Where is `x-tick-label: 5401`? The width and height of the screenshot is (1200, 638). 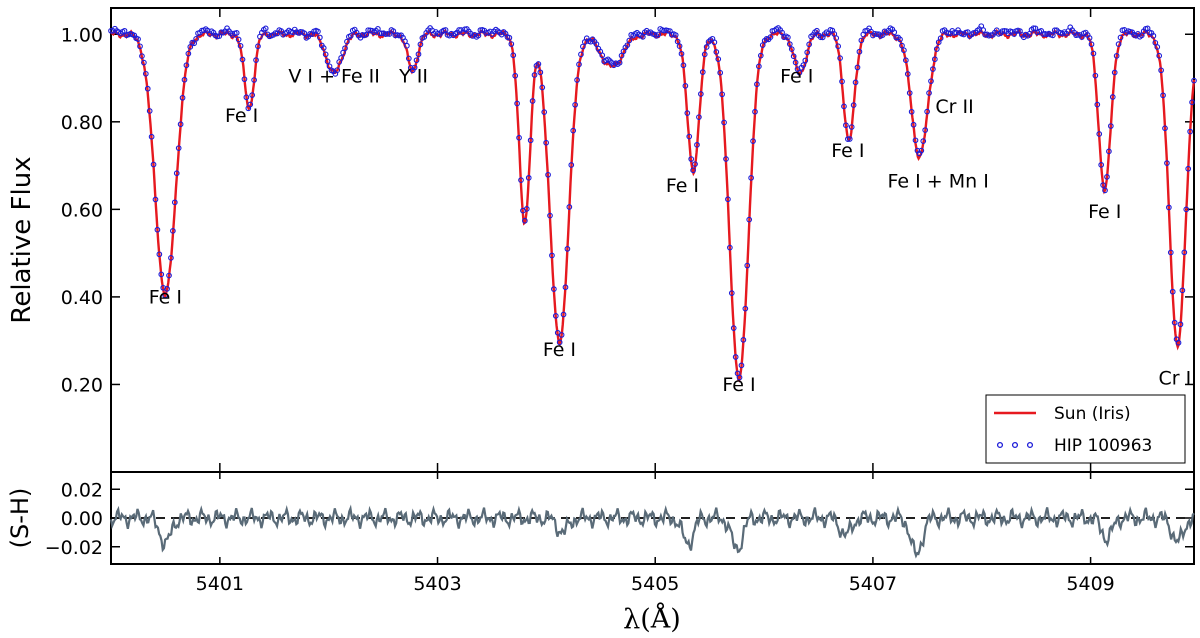 x-tick-label: 5401 is located at coordinates (220, 584).